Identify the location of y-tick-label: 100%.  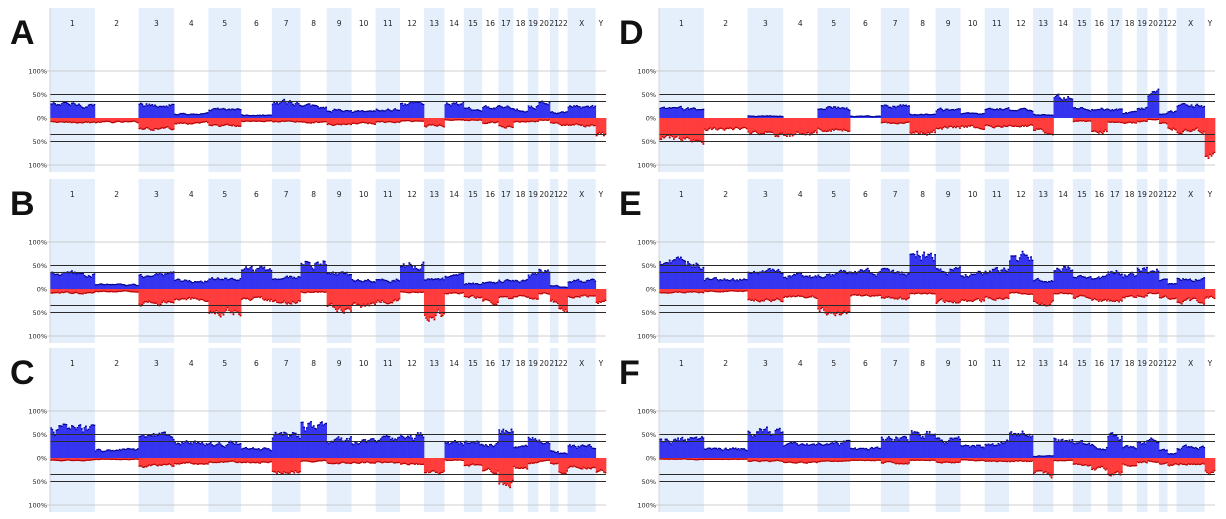
(37, 412).